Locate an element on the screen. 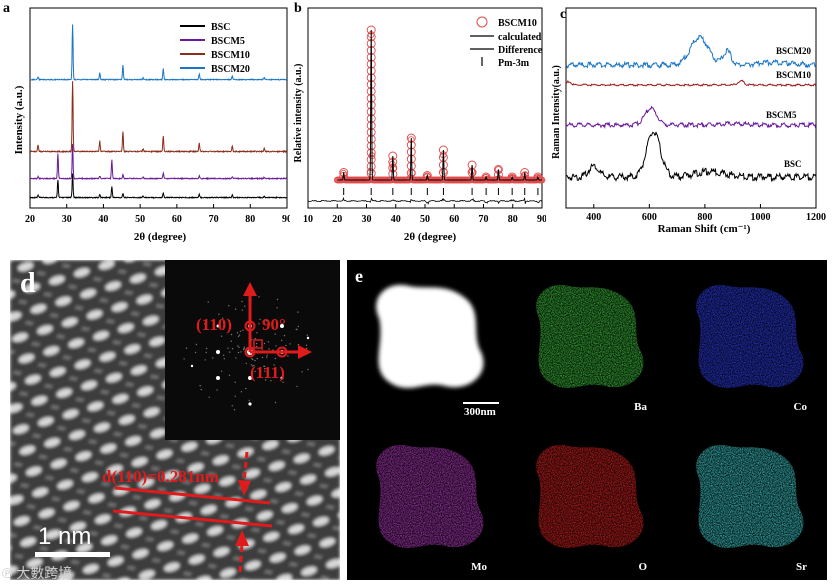 Image resolution: width=834 pixels, height=588 pixels. panel-c-xtick-label: 1000 is located at coordinates (760, 217).